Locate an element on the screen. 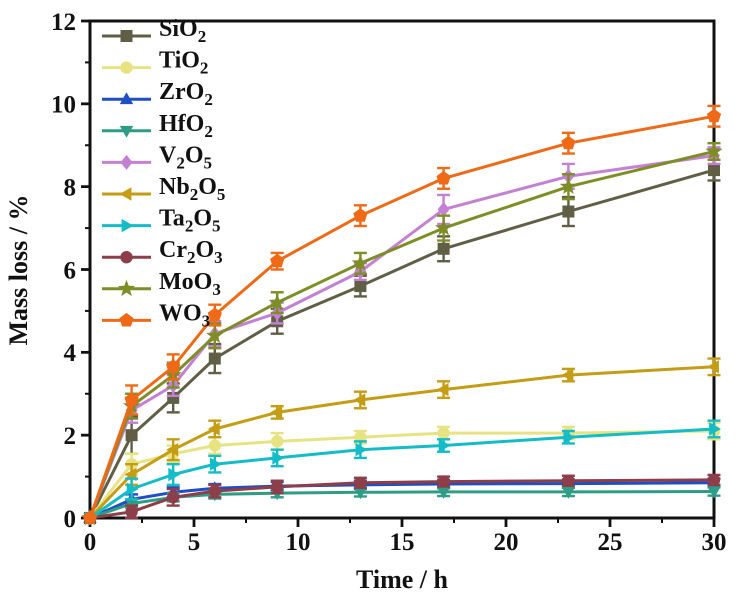 This screenshot has width=738, height=607. legend-item-ZrO2: ZrO2 is located at coordinates (157, 94).